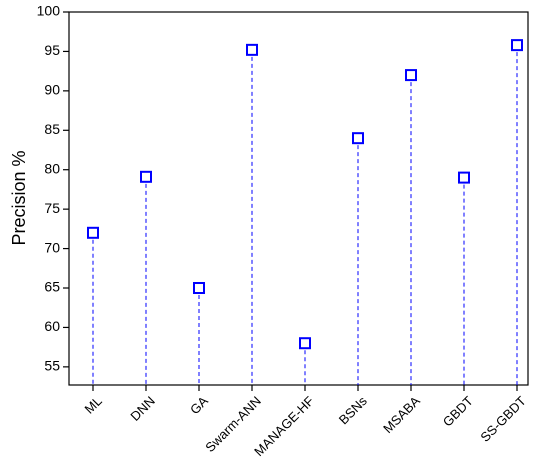 This screenshot has height=457, width=550. I want to click on y-tick-label: 85, so click(52, 129).